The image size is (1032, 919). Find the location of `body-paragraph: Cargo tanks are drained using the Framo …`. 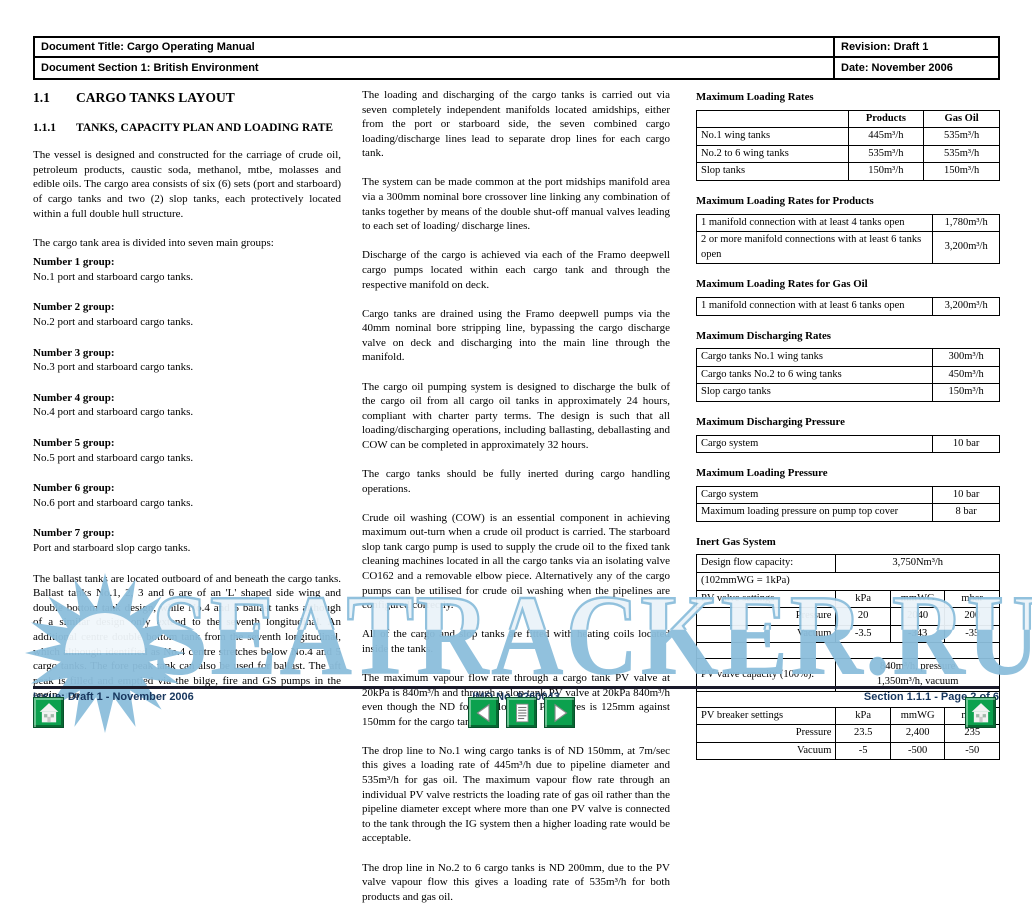

body-paragraph: Cargo tanks are drained using the Framo … is located at coordinates (516, 335).